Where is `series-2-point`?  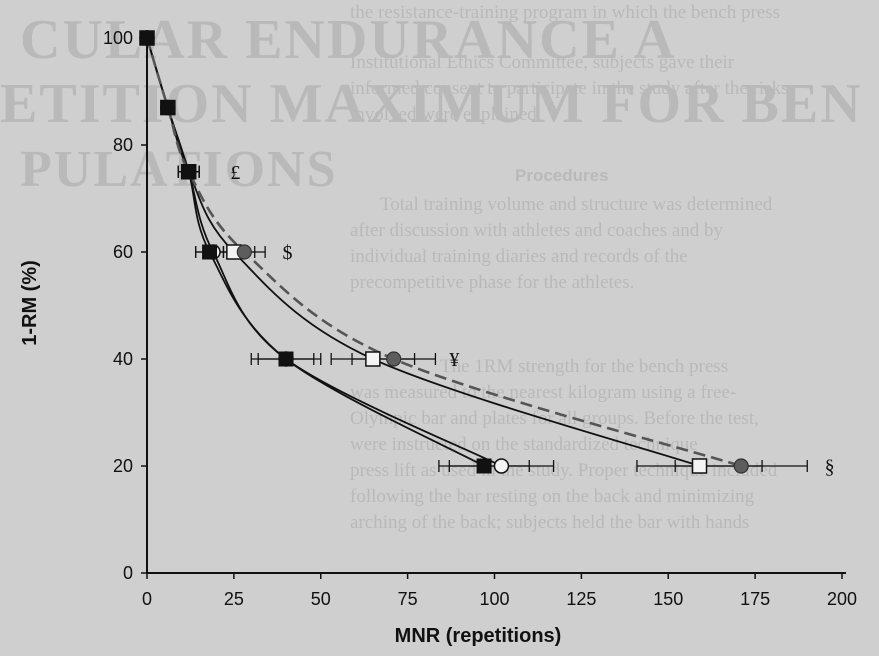 series-2-point is located at coordinates (501, 466).